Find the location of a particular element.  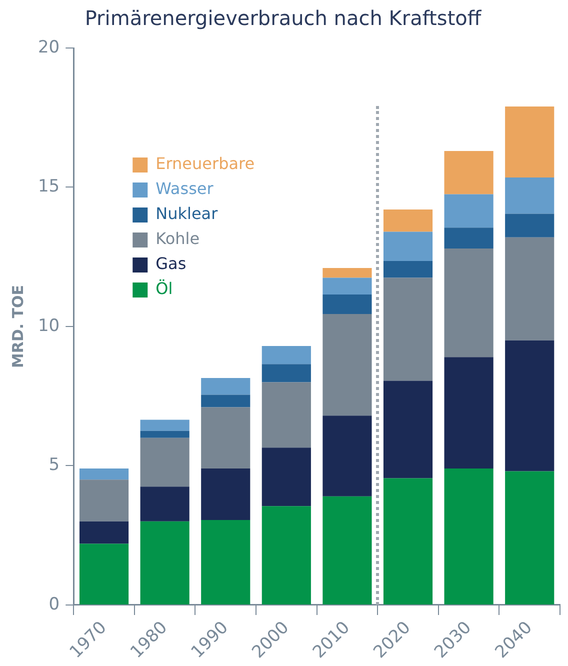

chart-title: Primärenergieverbrauch nach Kraftstoff is located at coordinates (283, 18).